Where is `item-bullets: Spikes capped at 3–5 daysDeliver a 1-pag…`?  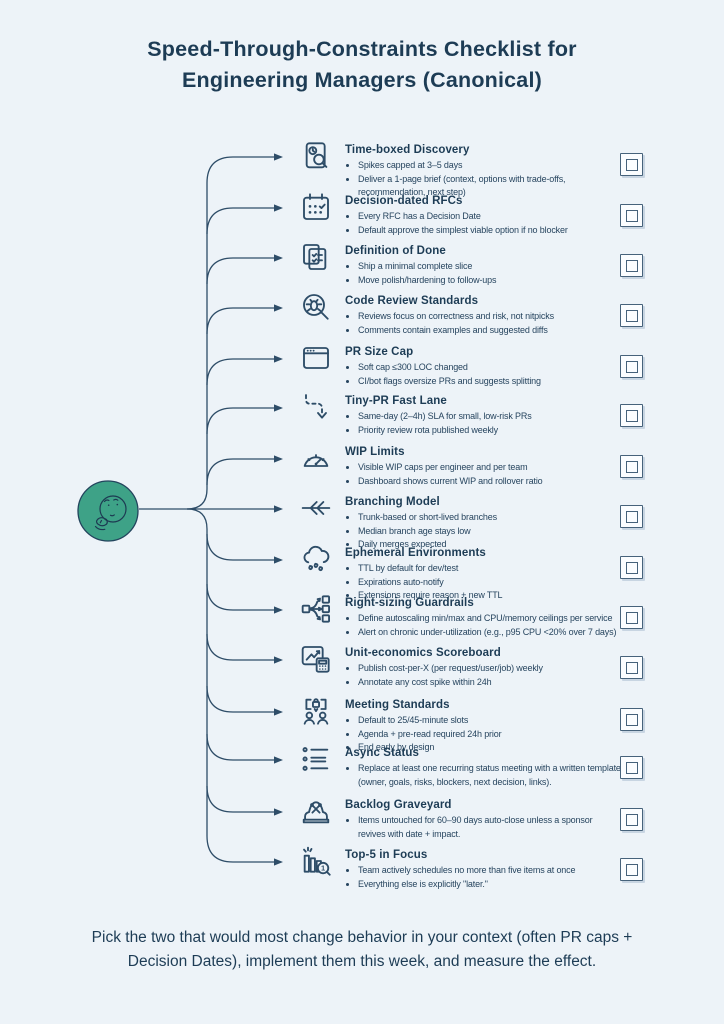 item-bullets: Spikes capped at 3–5 daysDeliver a 1-pag… is located at coordinates (483, 179).